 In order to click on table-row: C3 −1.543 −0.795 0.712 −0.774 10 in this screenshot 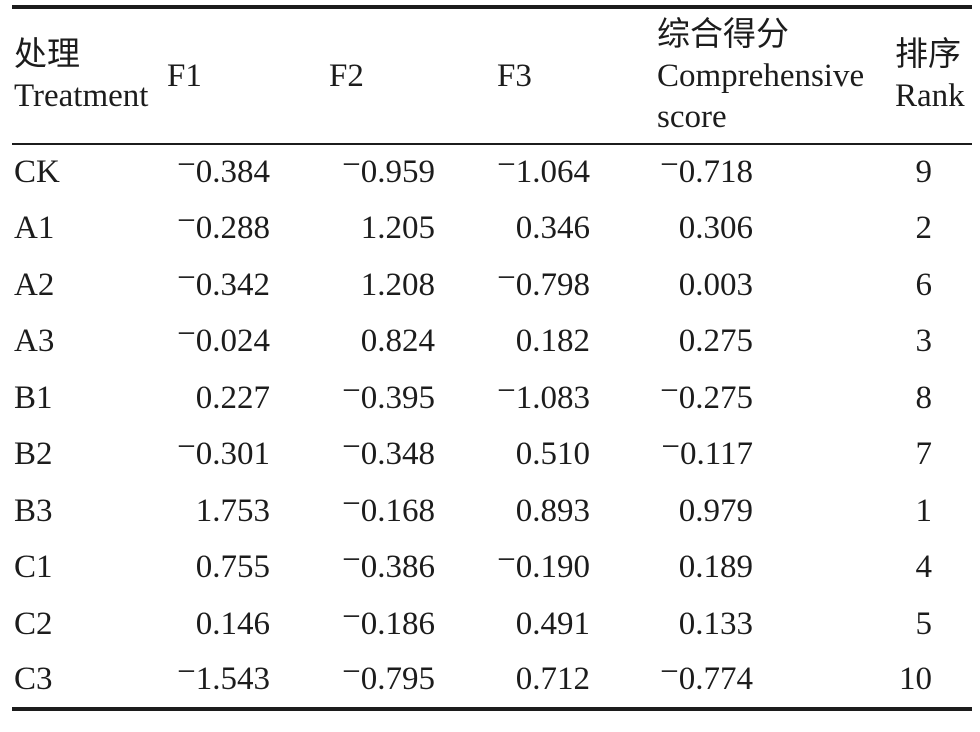, I will do `click(492, 681)`.